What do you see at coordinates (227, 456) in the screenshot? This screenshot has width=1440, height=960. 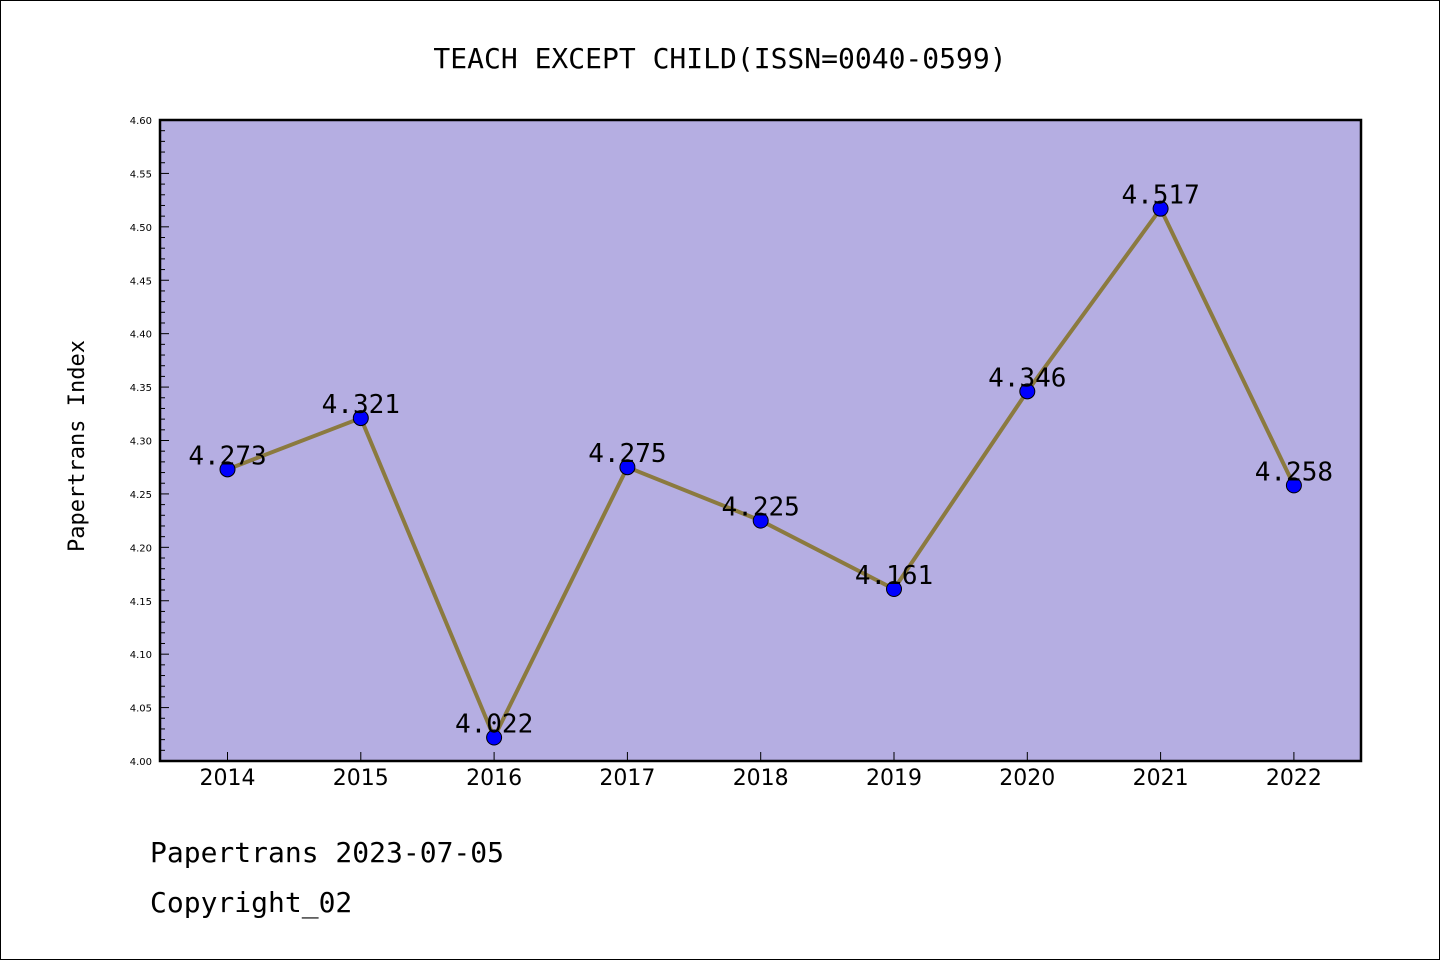 I see `data-label: 4.273` at bounding box center [227, 456].